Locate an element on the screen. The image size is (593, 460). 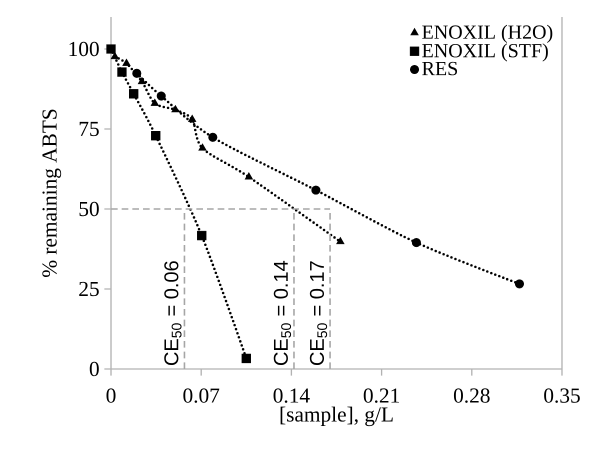
legend-label: ENOXIL (H2O) is located at coordinates (487, 33).